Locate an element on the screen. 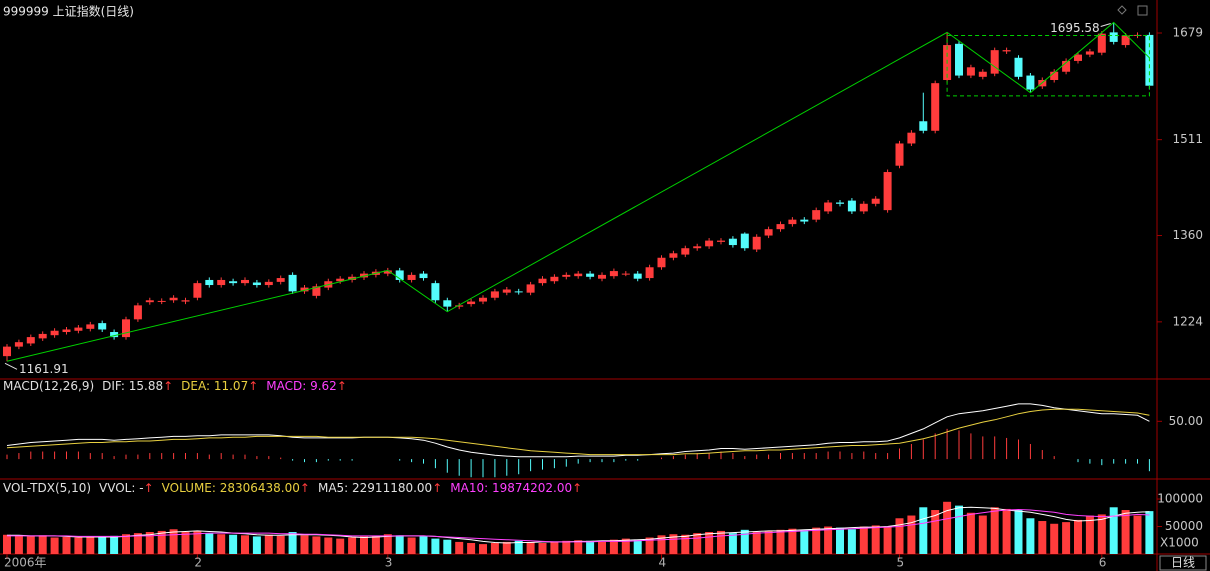 The image size is (1210, 571). period-label: 日线 is located at coordinates (1183, 563).